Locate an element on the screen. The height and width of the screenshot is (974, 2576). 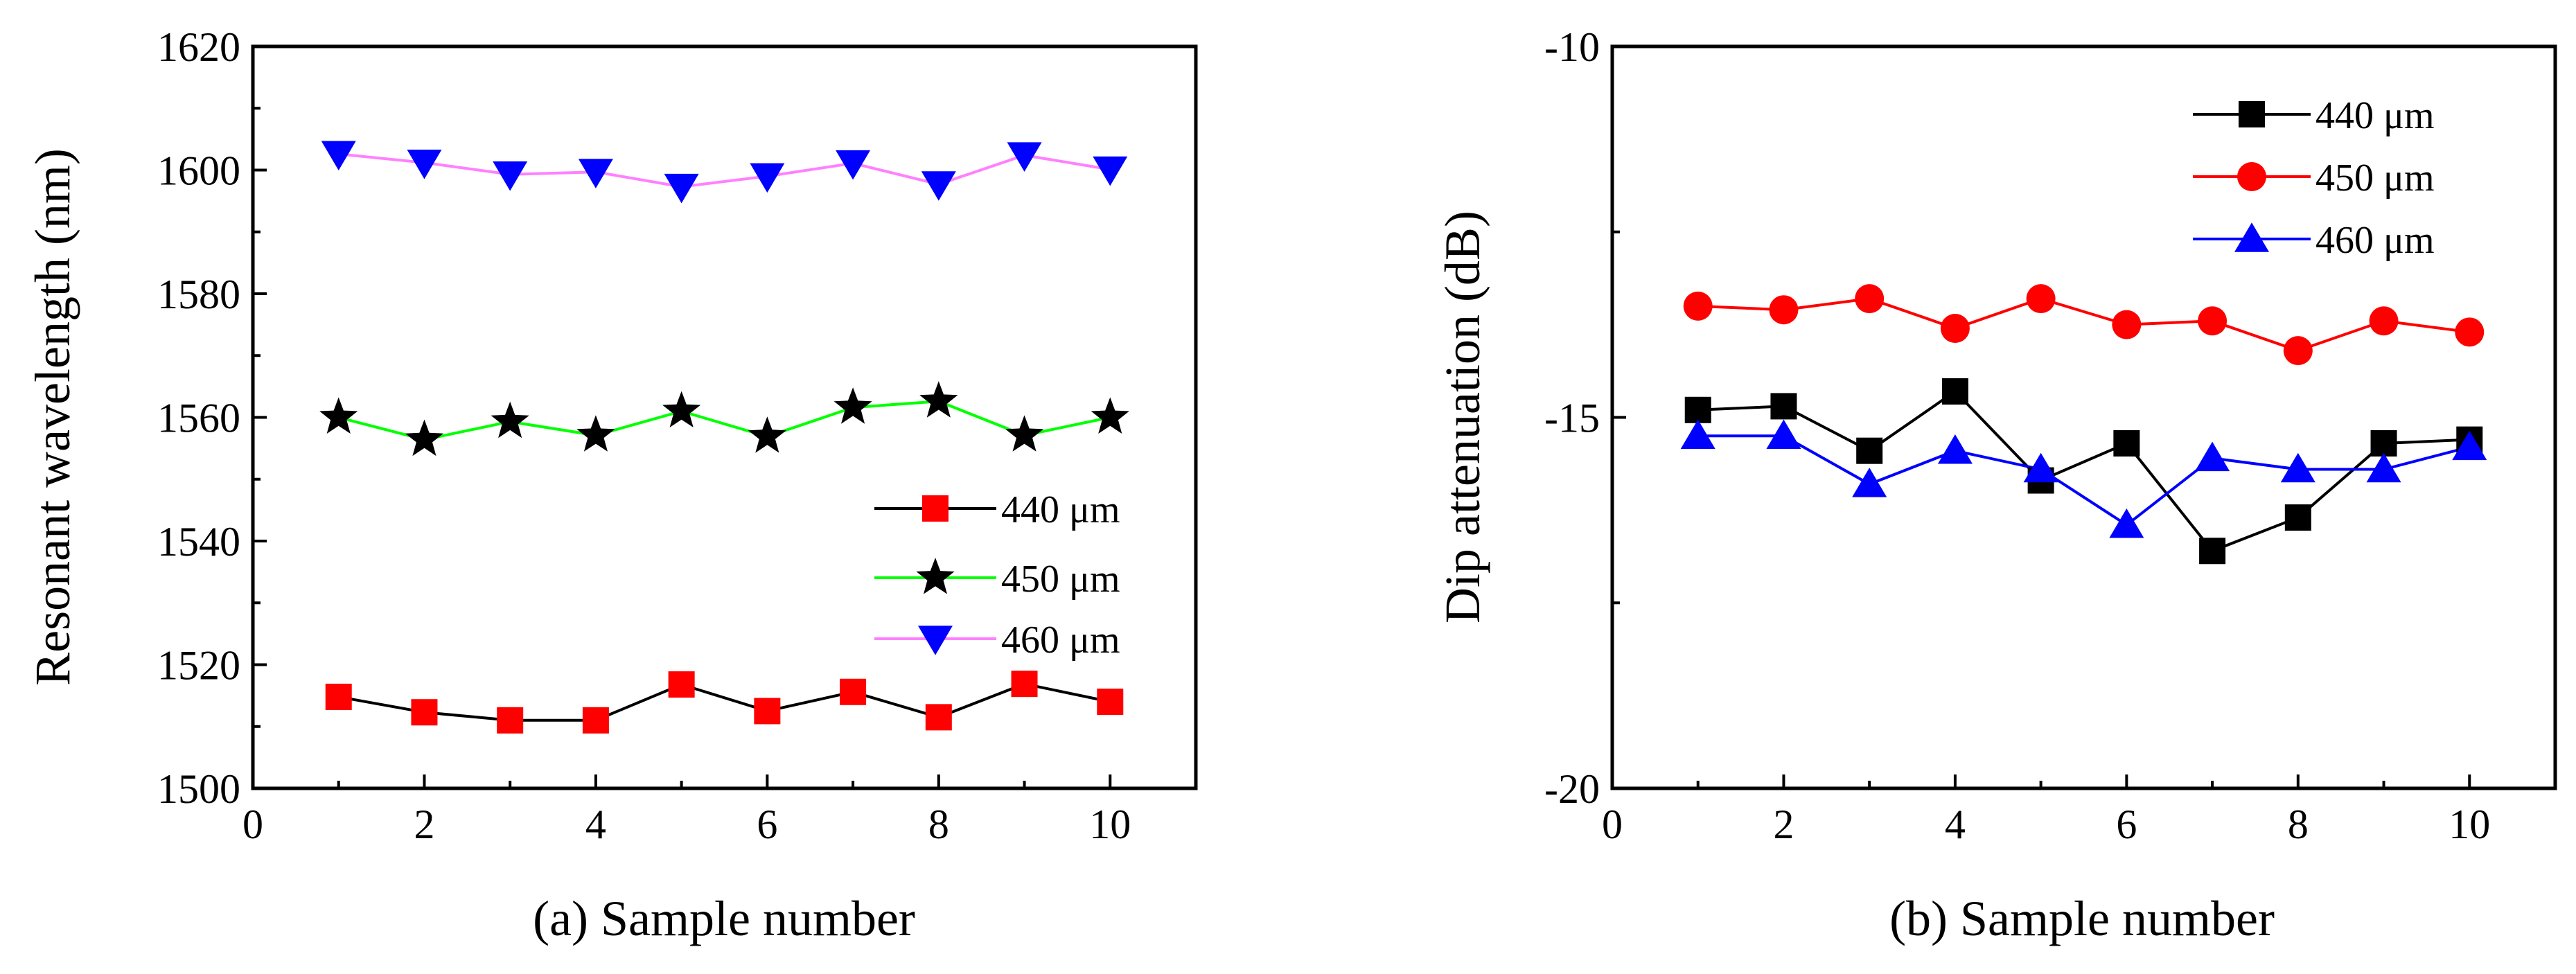
y-axis-ticks: -20 -15 -10 is located at coordinates (1585, 418).